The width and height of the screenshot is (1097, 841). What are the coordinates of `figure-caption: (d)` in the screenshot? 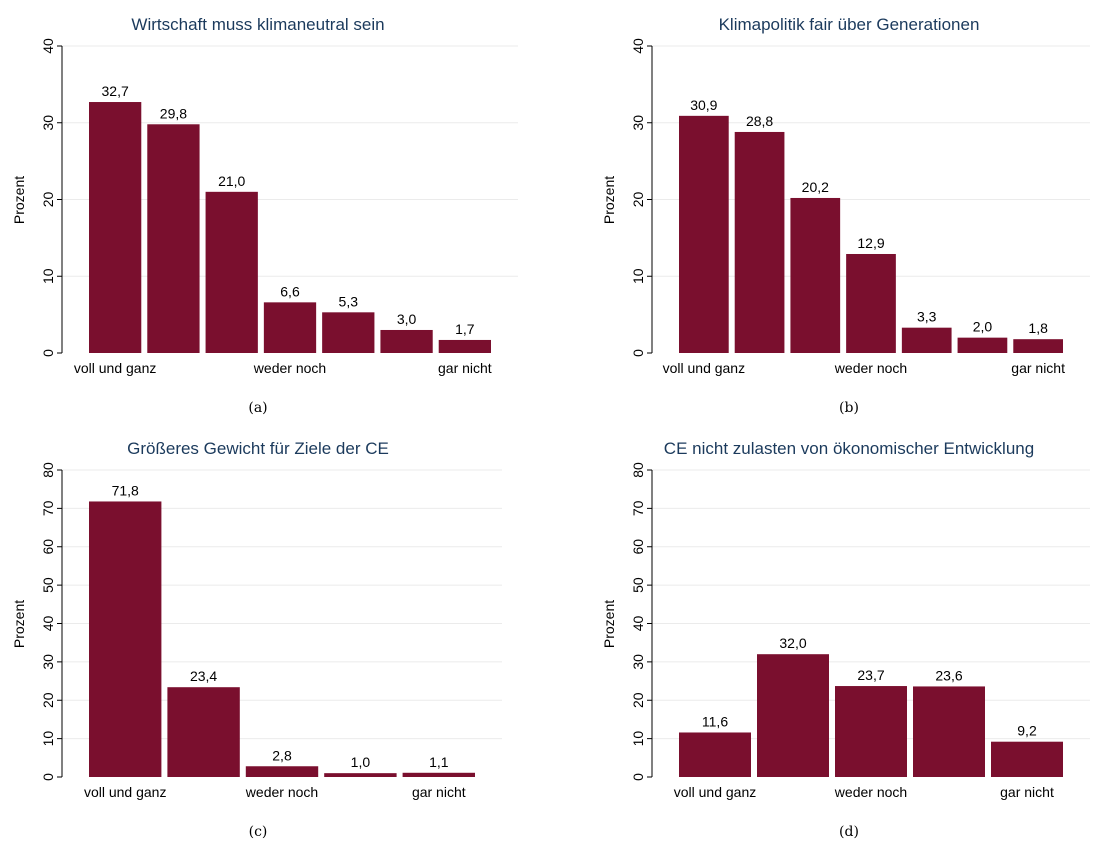 It's located at (849, 832).